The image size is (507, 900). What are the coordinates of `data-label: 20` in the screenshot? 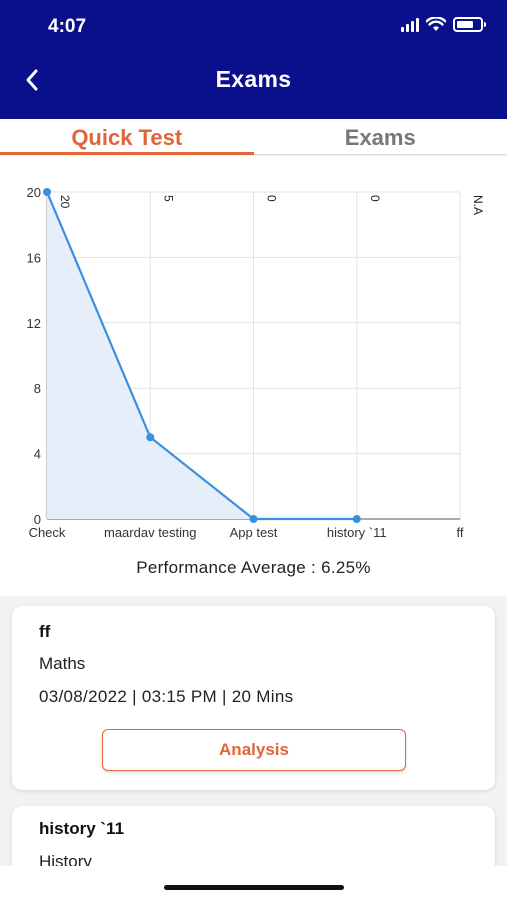 It's located at (65, 202).